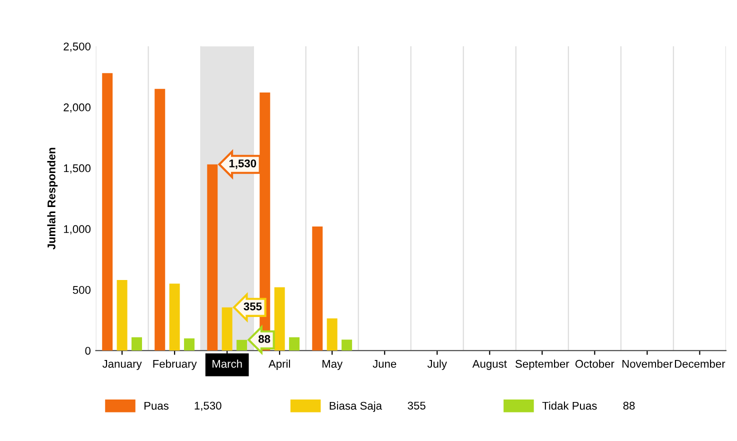 The width and height of the screenshot is (737, 441). What do you see at coordinates (242, 164) in the screenshot?
I see `annotation: 1,530` at bounding box center [242, 164].